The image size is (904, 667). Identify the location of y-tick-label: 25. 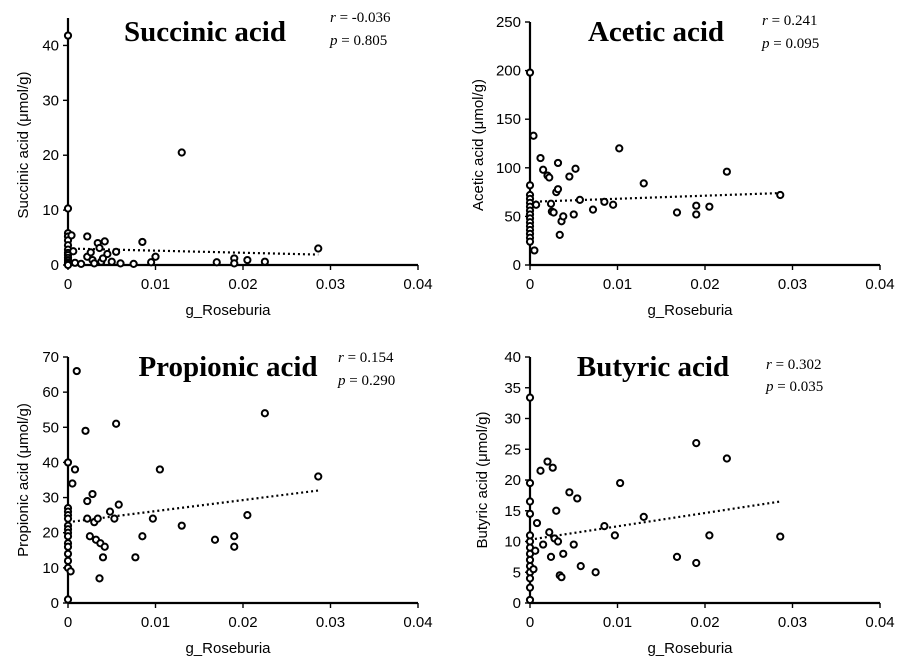
(512, 449).